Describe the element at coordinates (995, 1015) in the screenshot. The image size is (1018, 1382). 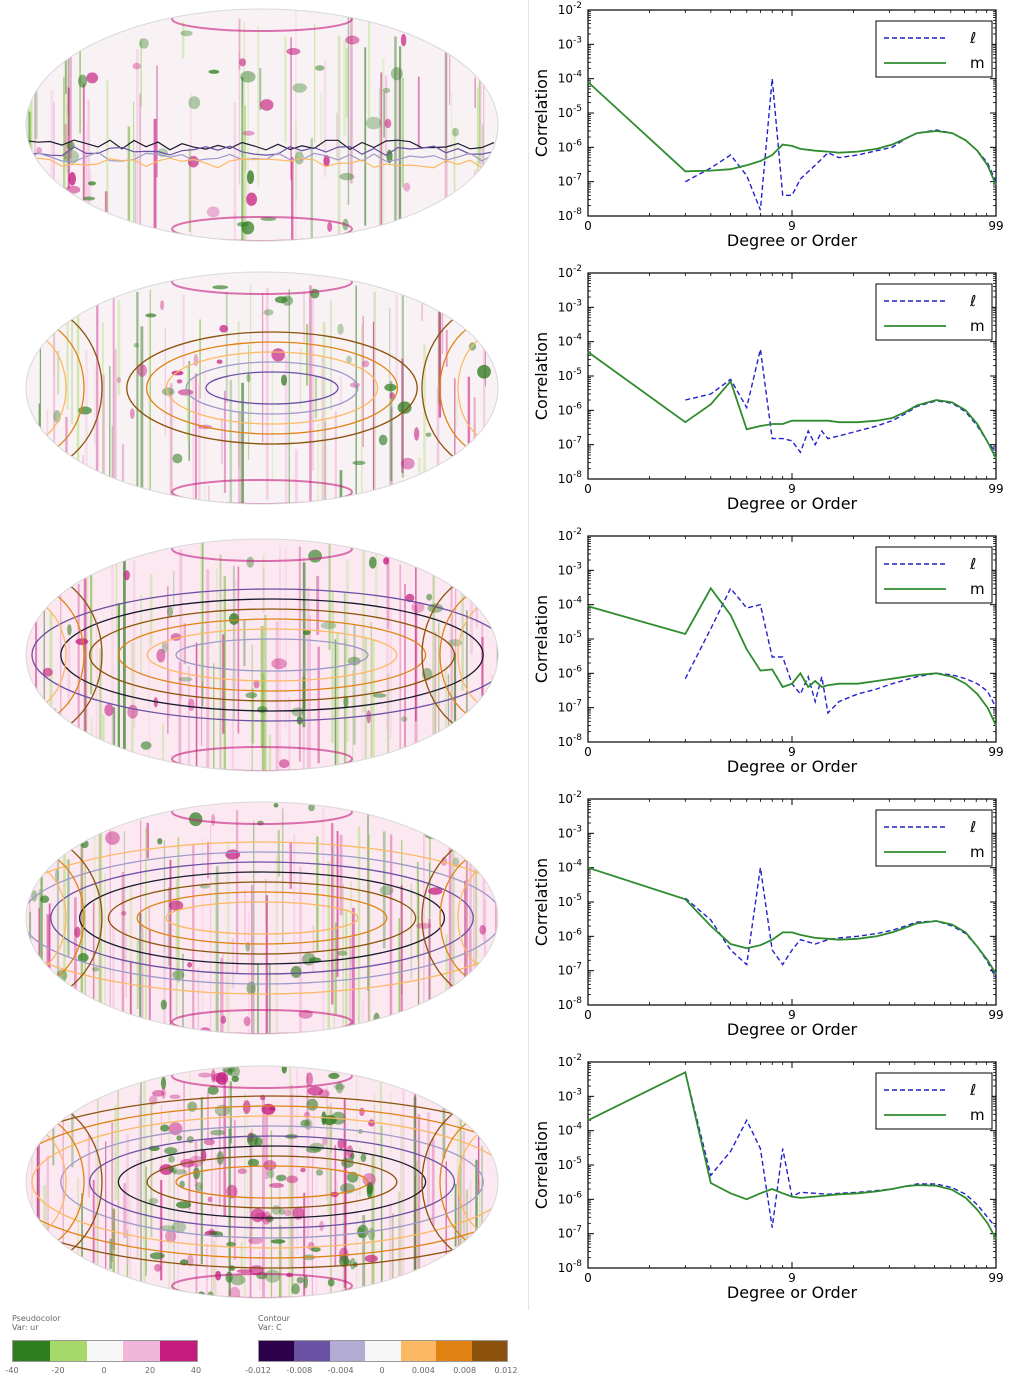
I see `x-tick-label: 99` at that location.